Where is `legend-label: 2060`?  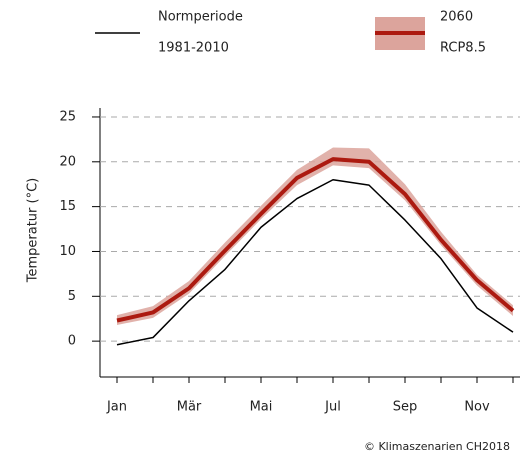
legend-label: 2060 is located at coordinates (456, 17).